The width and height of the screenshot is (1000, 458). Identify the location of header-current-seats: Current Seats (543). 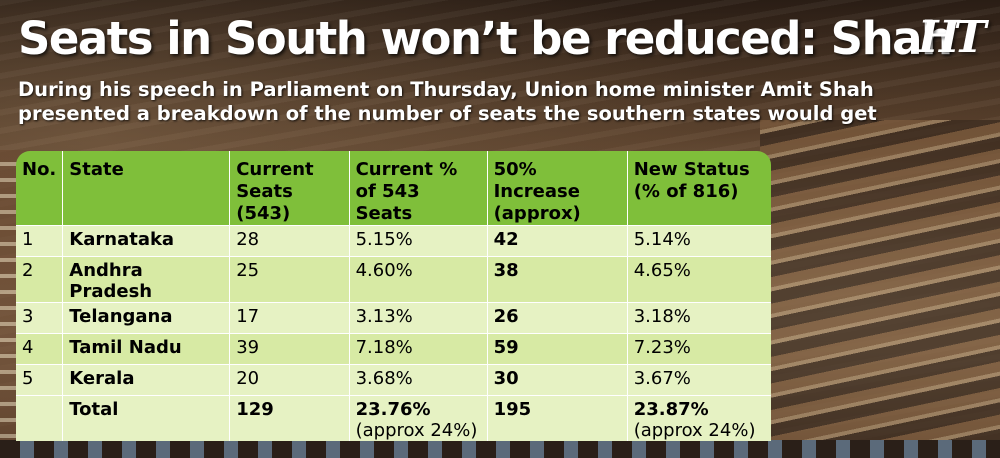
(289, 188).